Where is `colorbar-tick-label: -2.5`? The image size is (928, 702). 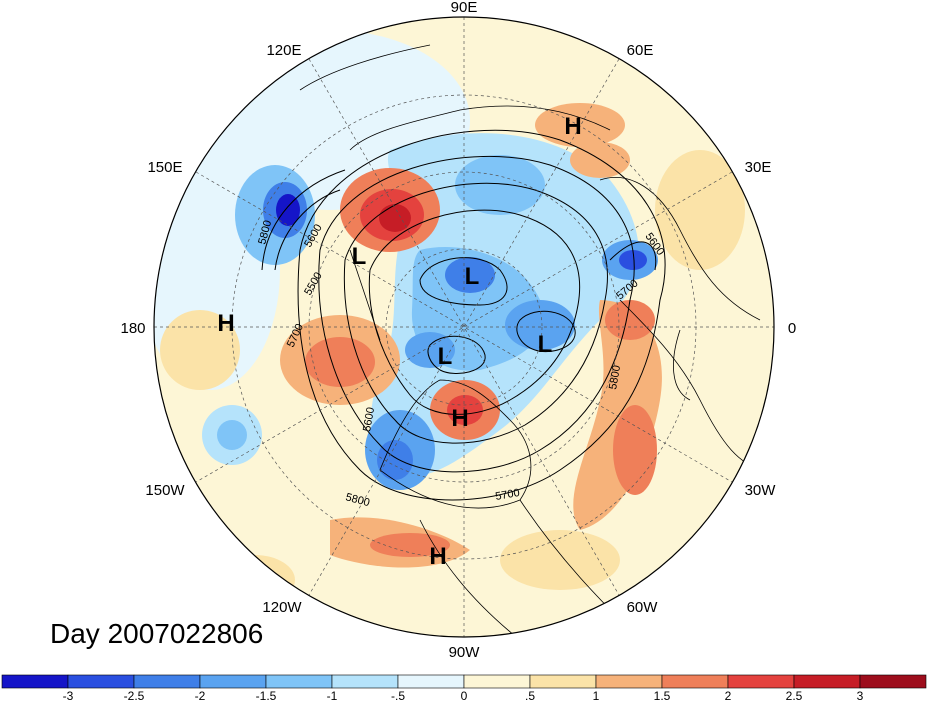 colorbar-tick-label: -2.5 is located at coordinates (134, 695).